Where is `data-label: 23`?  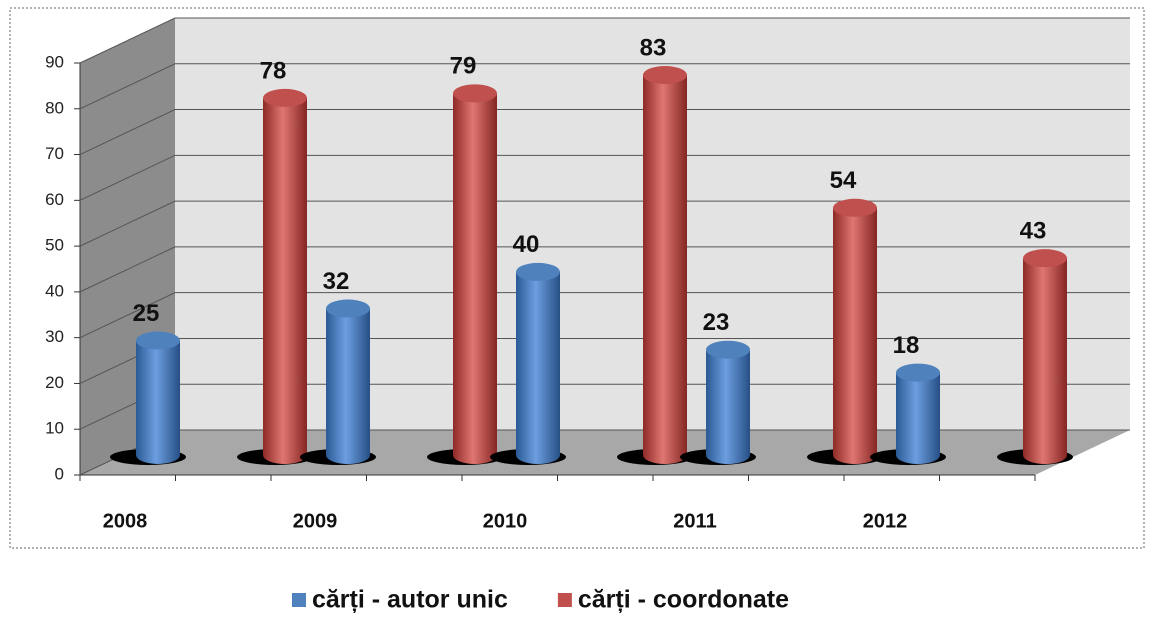 data-label: 23 is located at coordinates (716, 322).